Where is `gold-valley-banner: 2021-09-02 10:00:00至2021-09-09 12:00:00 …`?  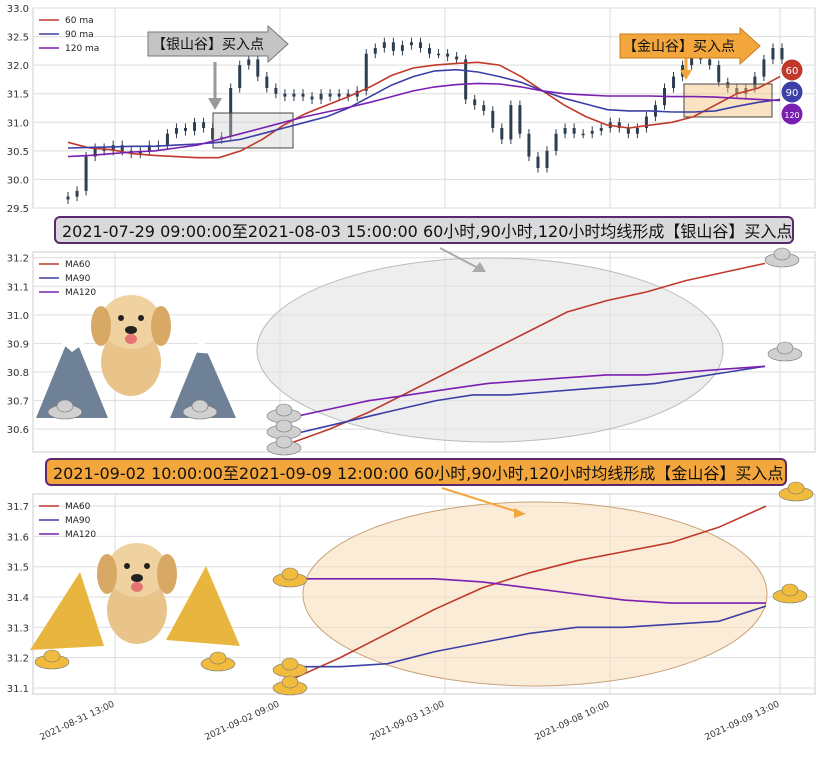
gold-valley-banner: 2021-09-02 10:00:00至2021-09-09 12:00:00 … is located at coordinates (416, 472).